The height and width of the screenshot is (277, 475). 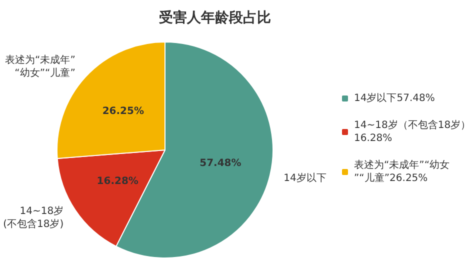 I want to click on text: 14~18岁 (不包含18岁), so click(x=33, y=217).